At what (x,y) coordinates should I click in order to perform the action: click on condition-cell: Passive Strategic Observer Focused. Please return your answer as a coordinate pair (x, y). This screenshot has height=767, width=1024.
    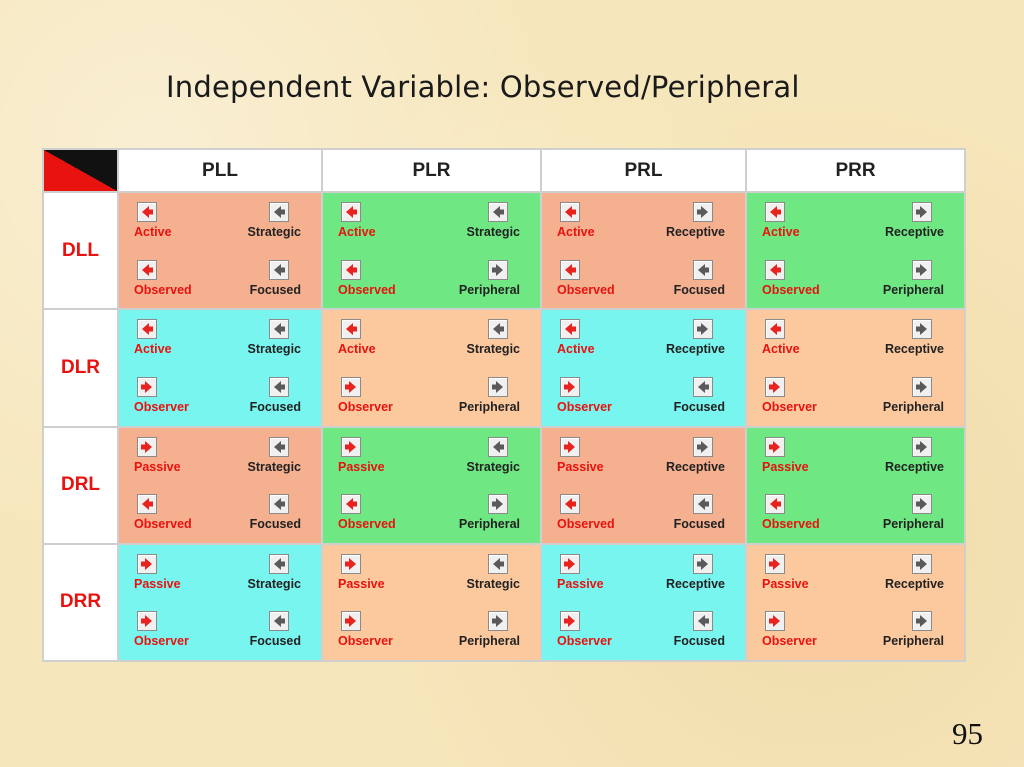
    Looking at the image, I should click on (220, 602).